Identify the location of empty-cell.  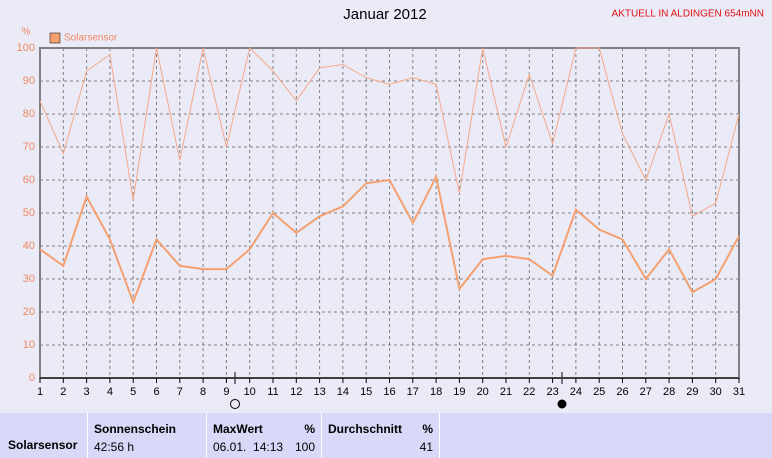
(606, 435).